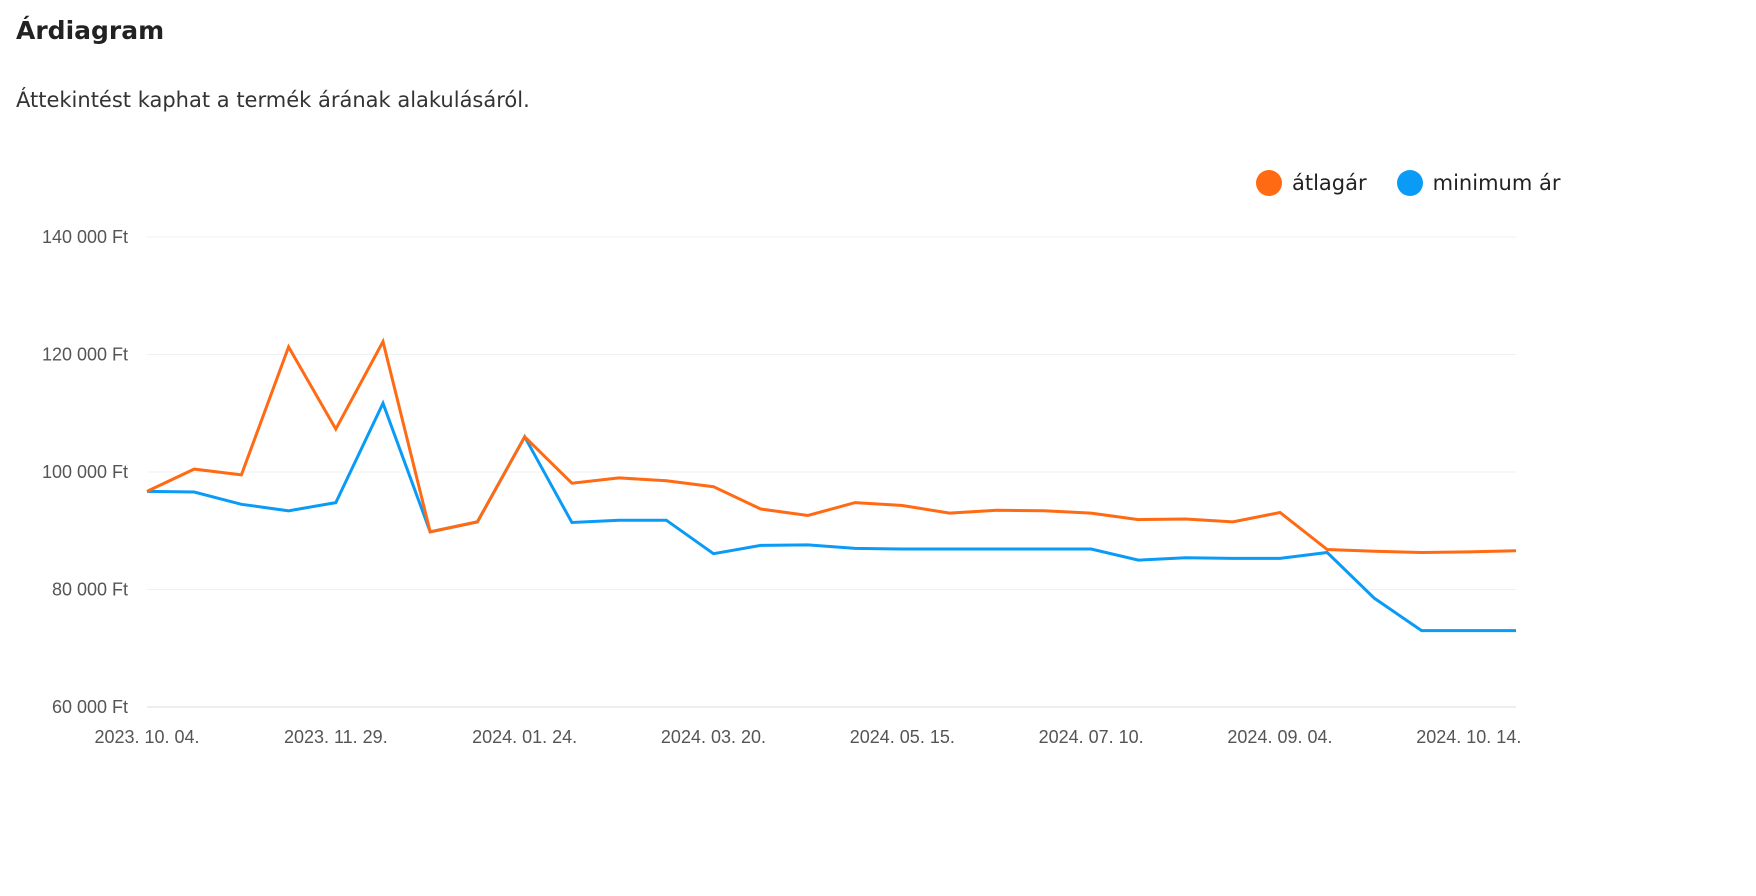 This screenshot has height=896, width=1756. Describe the element at coordinates (1496, 183) in the screenshot. I see `legend-label-minimum: minimum ár` at that location.